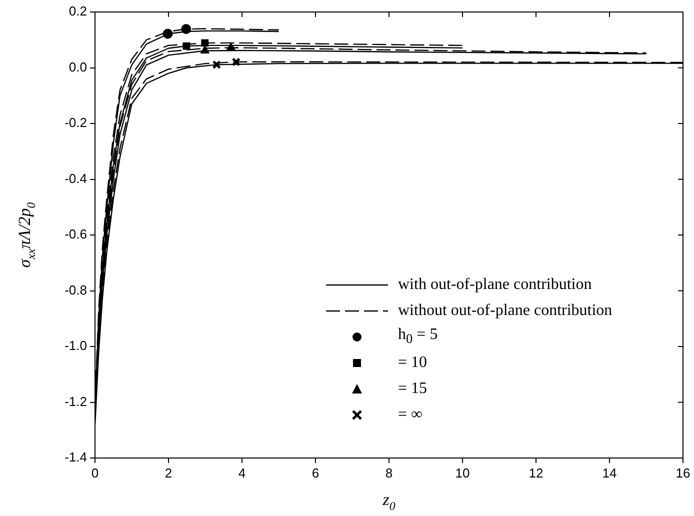 This screenshot has height=516, width=694. I want to click on x-tick-label: 10, so click(462, 472).